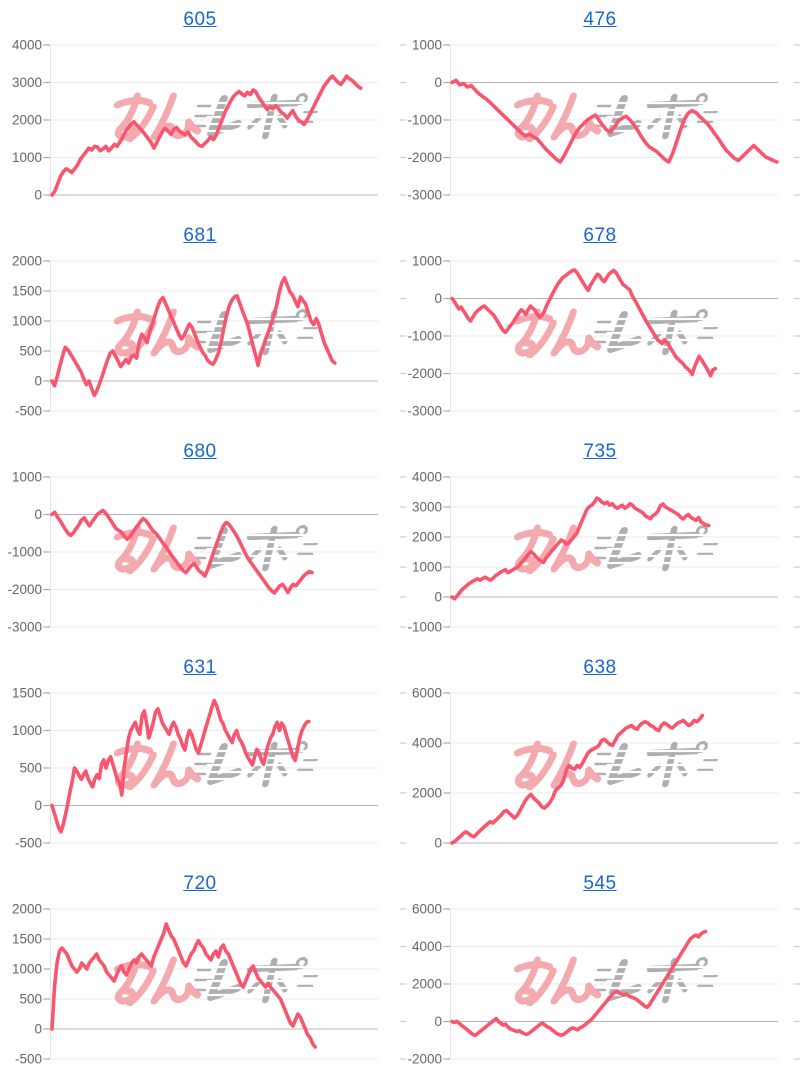  I want to click on line-chart: 4000 3000 2000 1000 0, so click(195, 120).